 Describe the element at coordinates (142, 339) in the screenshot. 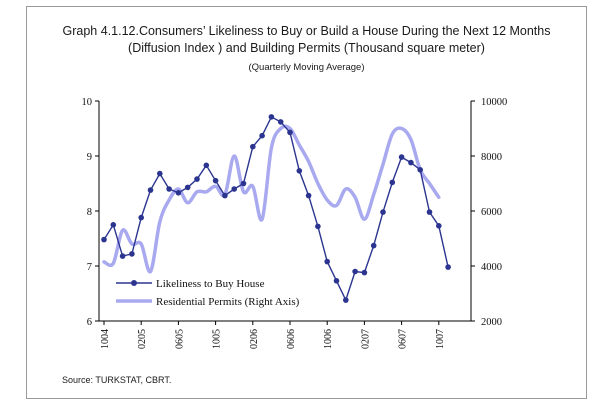

I see `x-tick-label: 0205` at that location.